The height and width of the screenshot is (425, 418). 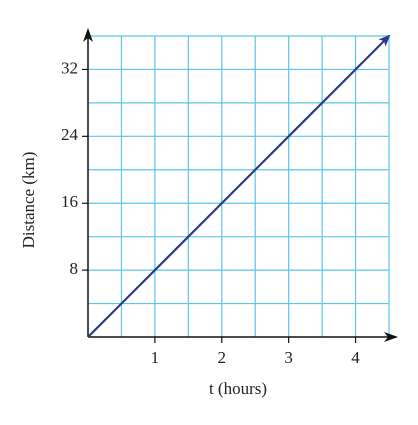 I want to click on y-tick-label: 24, so click(x=70, y=134).